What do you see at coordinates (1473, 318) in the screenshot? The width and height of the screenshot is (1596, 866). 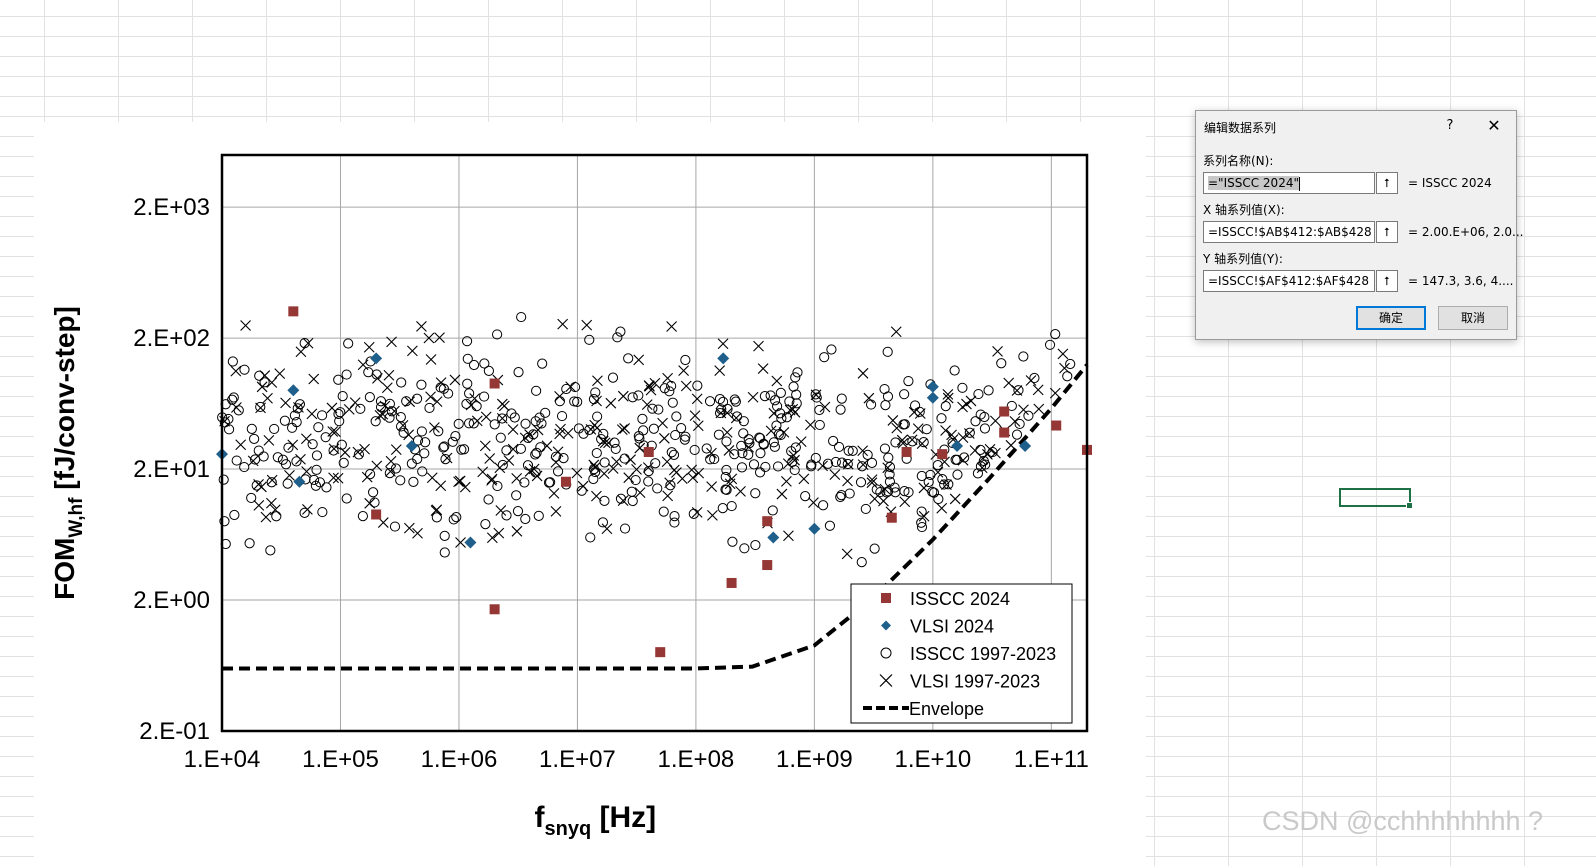 I see `cancel-button: 取消` at bounding box center [1473, 318].